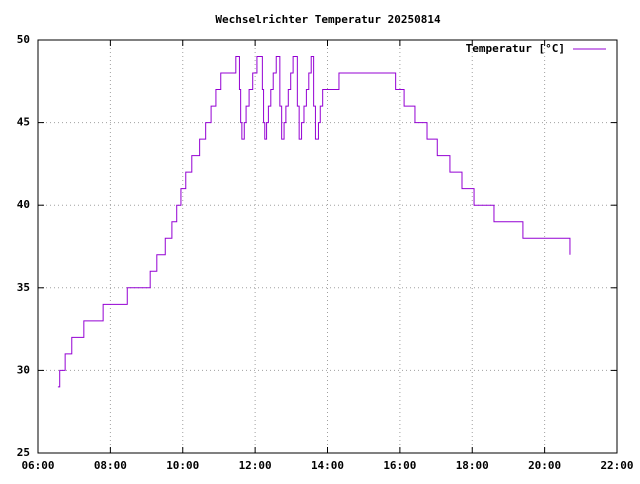 The width and height of the screenshot is (640, 484). What do you see at coordinates (182, 465) in the screenshot?
I see `x-tick-label: 10:00` at bounding box center [182, 465].